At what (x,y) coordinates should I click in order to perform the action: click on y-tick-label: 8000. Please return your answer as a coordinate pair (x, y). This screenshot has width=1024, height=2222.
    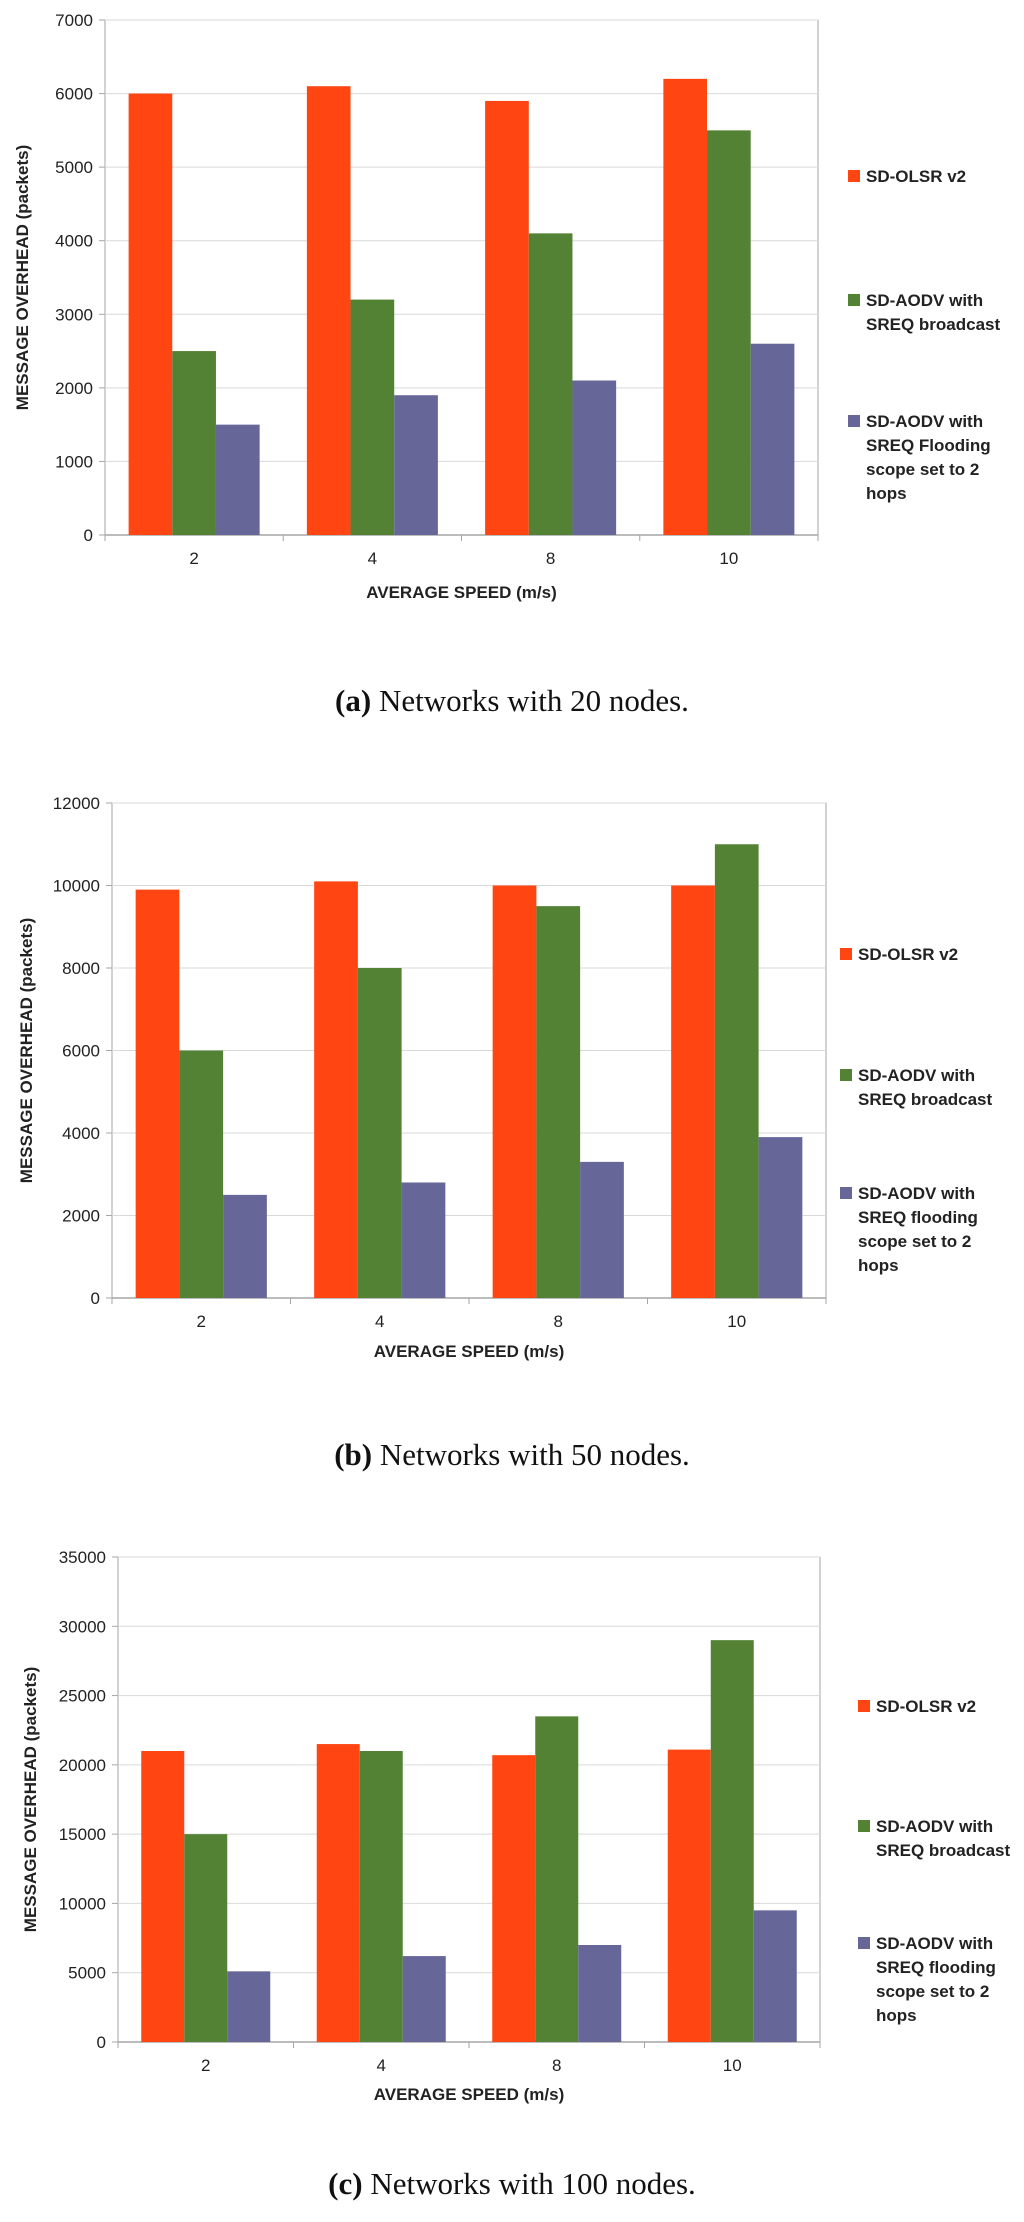
    Looking at the image, I should click on (81, 968).